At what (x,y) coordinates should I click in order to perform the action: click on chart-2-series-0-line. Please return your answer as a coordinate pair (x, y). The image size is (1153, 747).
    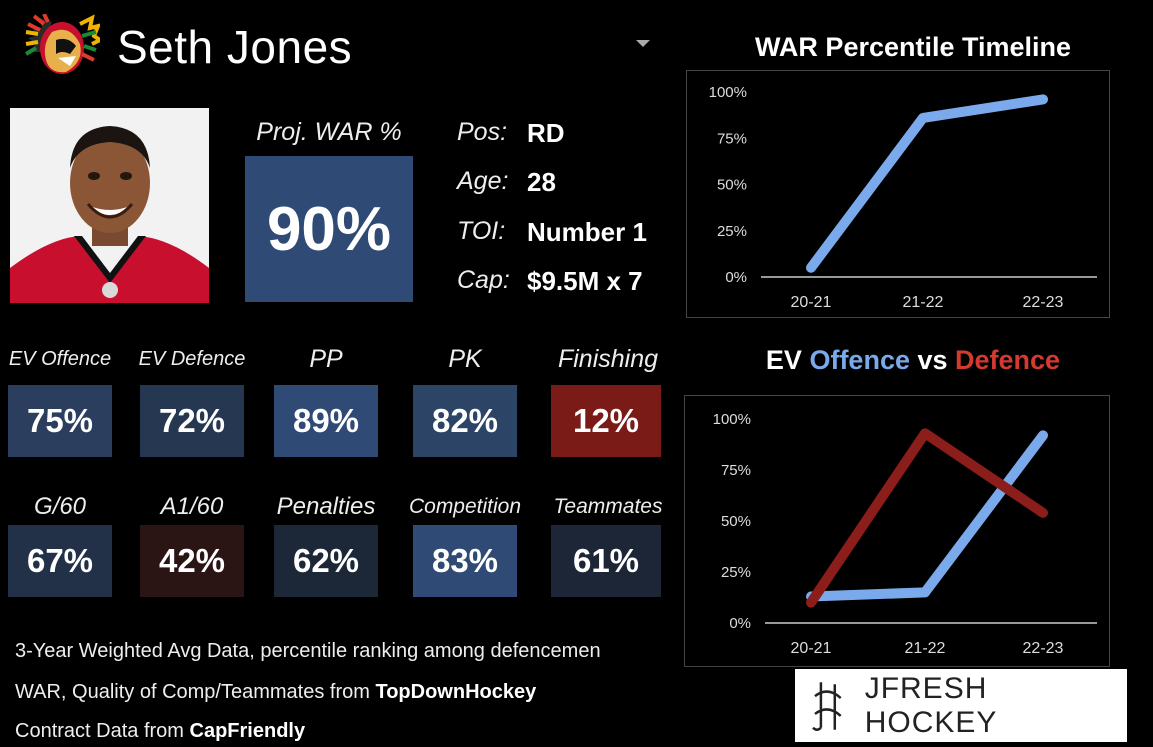
    Looking at the image, I should click on (927, 516).